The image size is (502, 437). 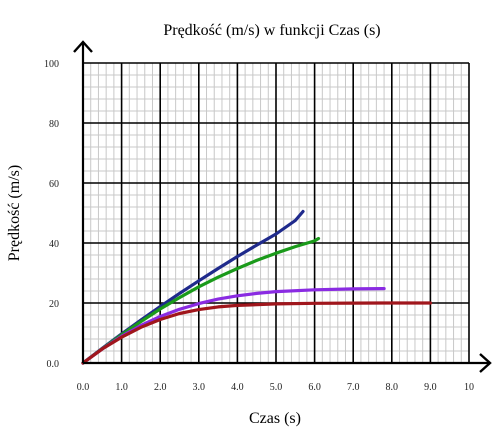 I want to click on x-tick-label: 4.0, so click(x=237, y=387).